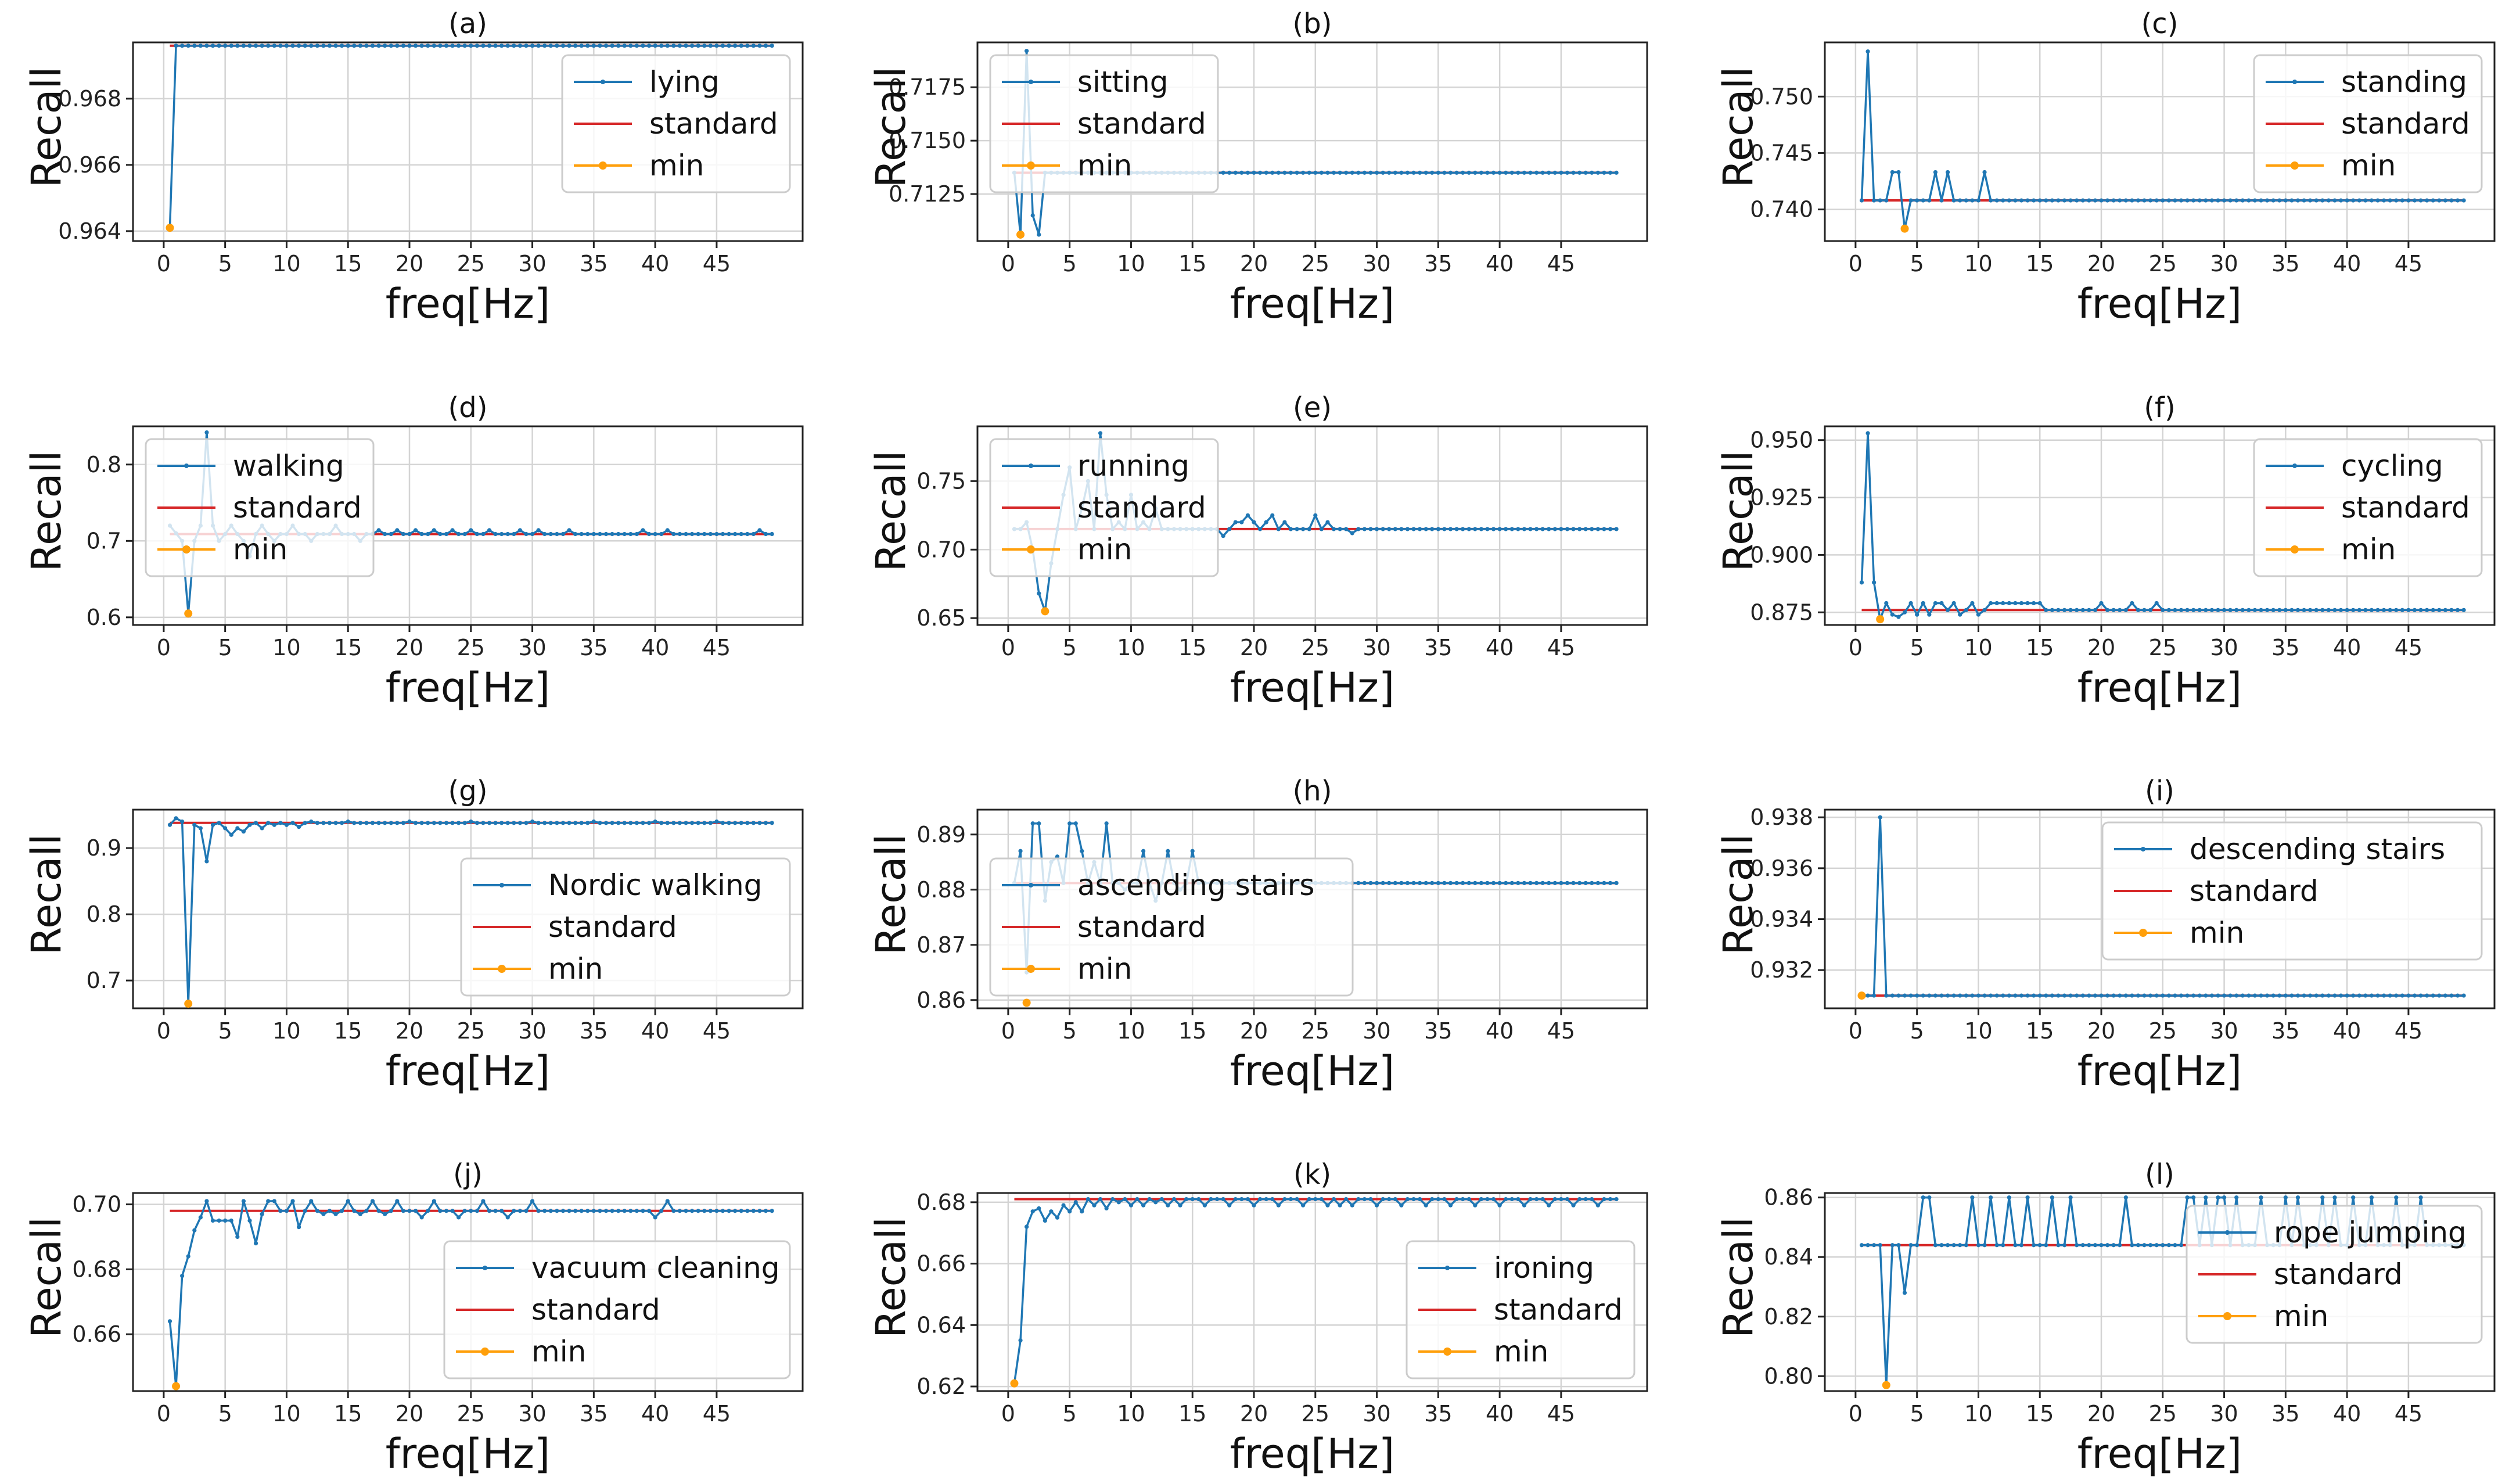  What do you see at coordinates (225, 263) in the screenshot?
I see `x-tick-label: 5` at bounding box center [225, 263].